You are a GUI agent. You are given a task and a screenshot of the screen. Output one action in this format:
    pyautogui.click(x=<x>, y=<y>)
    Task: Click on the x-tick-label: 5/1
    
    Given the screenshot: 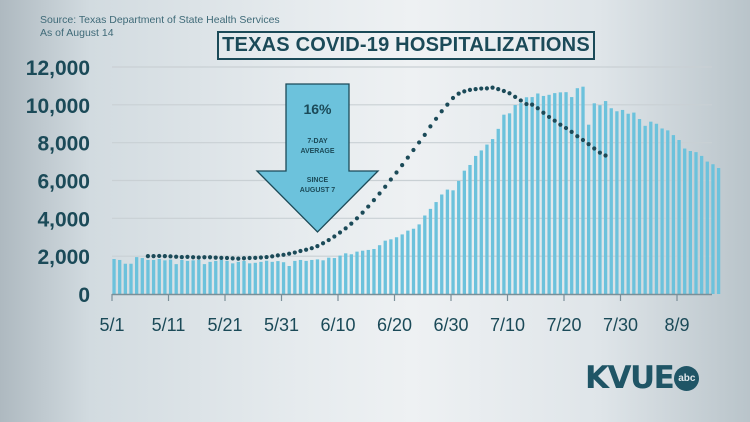 What is the action you would take?
    pyautogui.click(x=111, y=325)
    